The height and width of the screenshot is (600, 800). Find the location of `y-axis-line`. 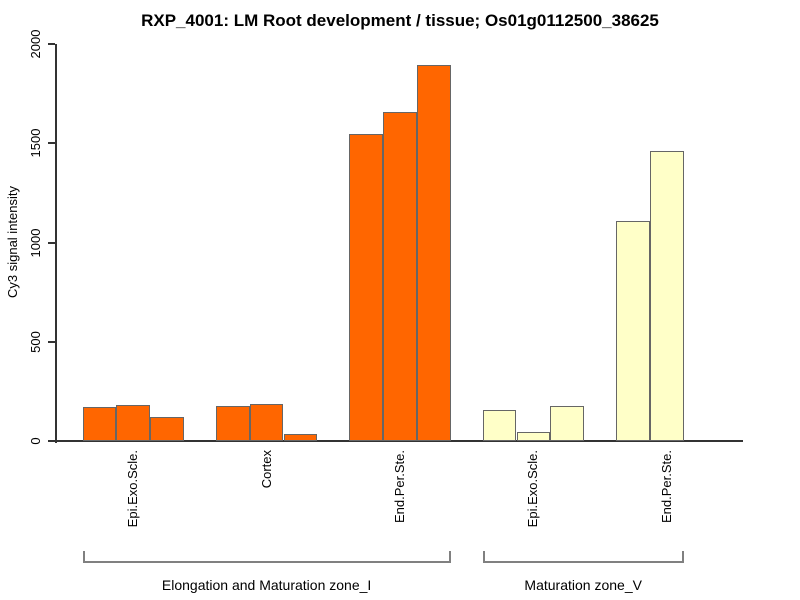

y-axis-line is located at coordinates (56, 243).